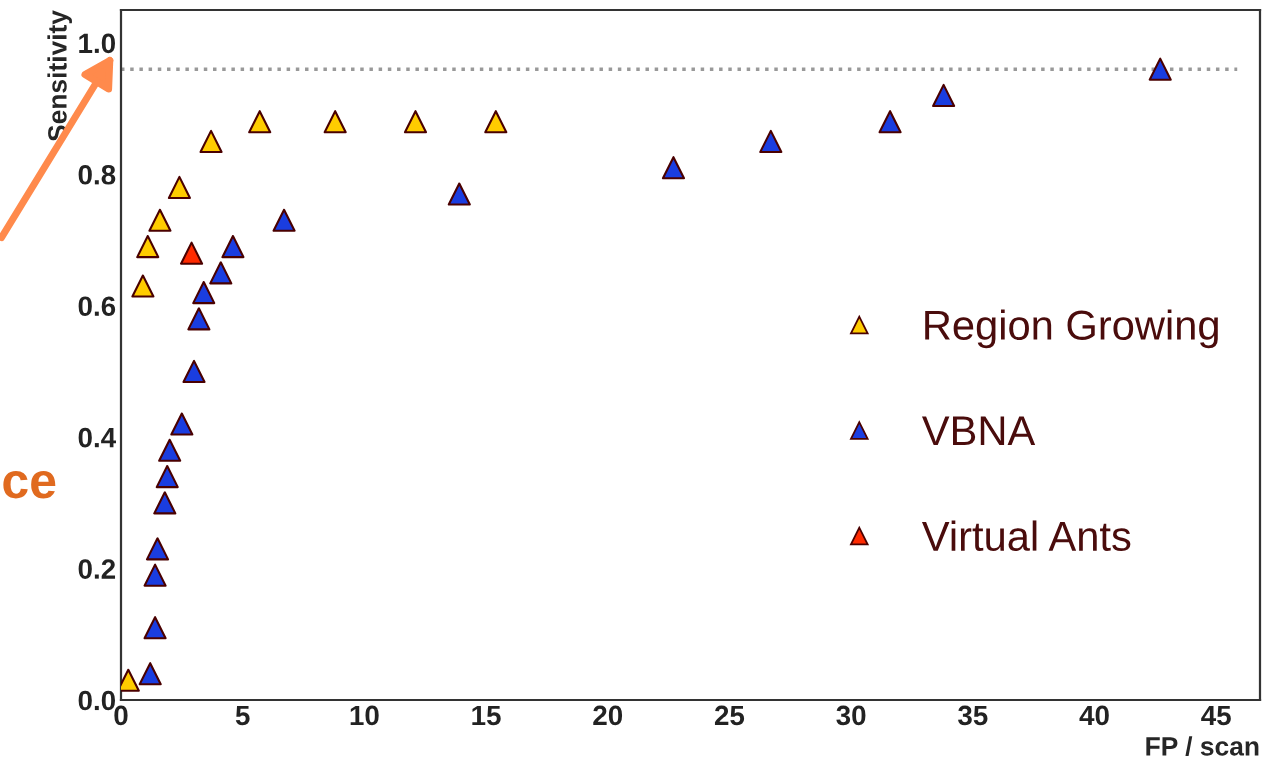 This screenshot has width=1270, height=773. What do you see at coordinates (96, 700) in the screenshot?
I see `y-tick-label: 0.0` at bounding box center [96, 700].